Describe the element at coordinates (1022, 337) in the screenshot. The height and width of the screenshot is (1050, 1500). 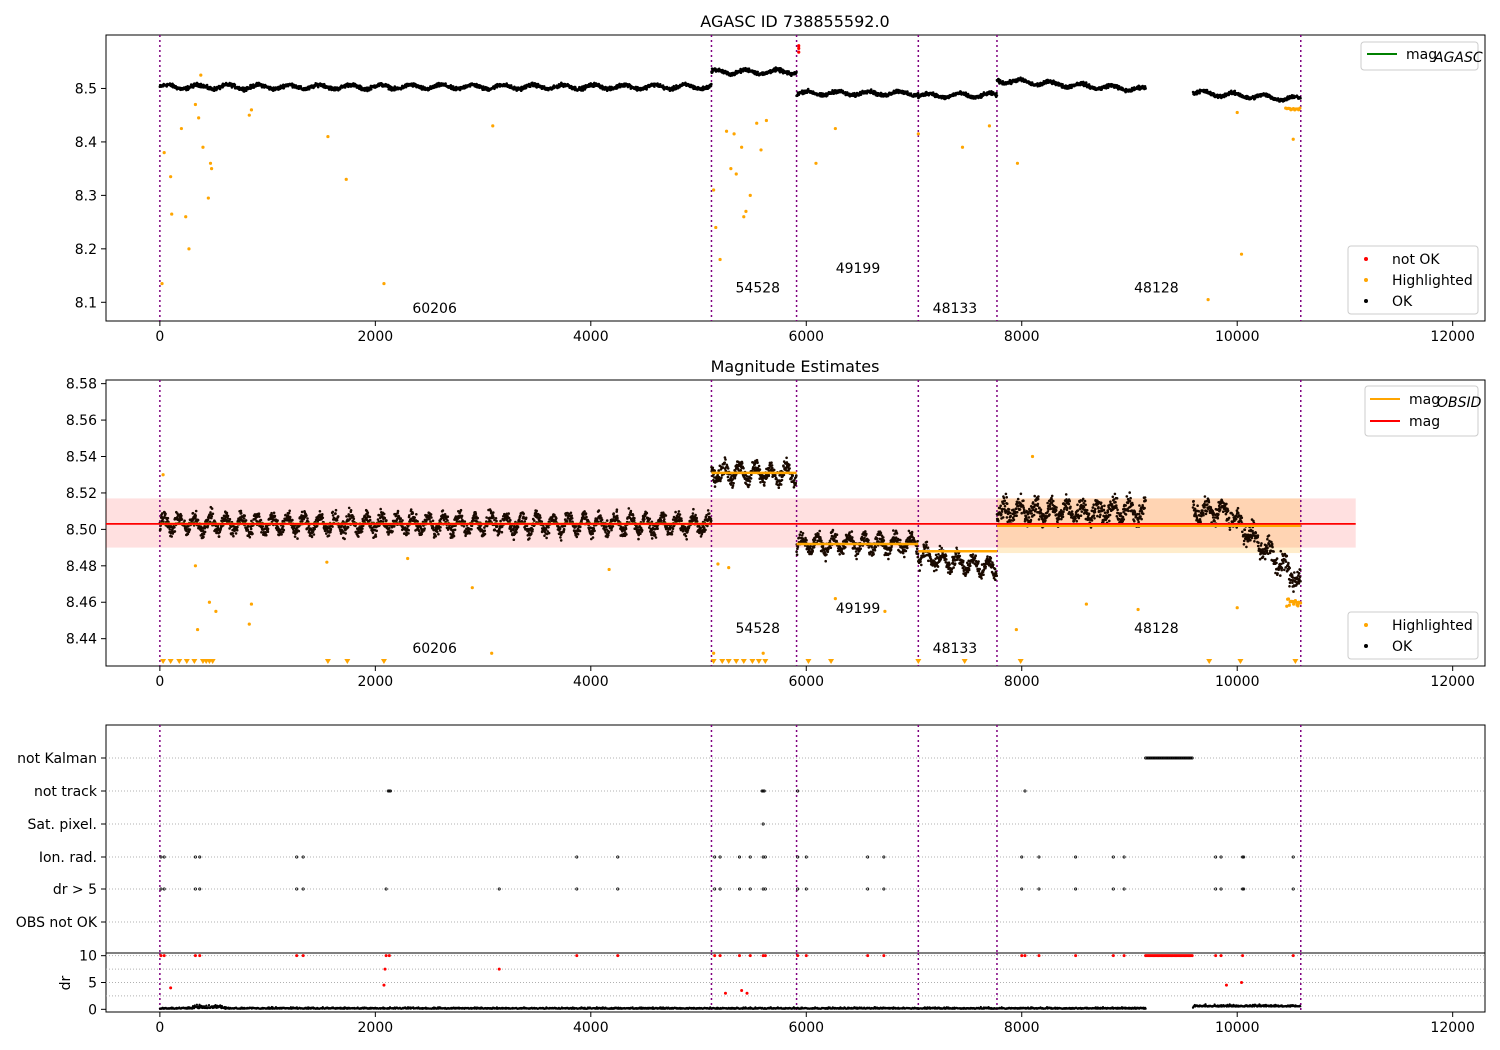
I see `agasc-xtick-label: 8000` at that location.